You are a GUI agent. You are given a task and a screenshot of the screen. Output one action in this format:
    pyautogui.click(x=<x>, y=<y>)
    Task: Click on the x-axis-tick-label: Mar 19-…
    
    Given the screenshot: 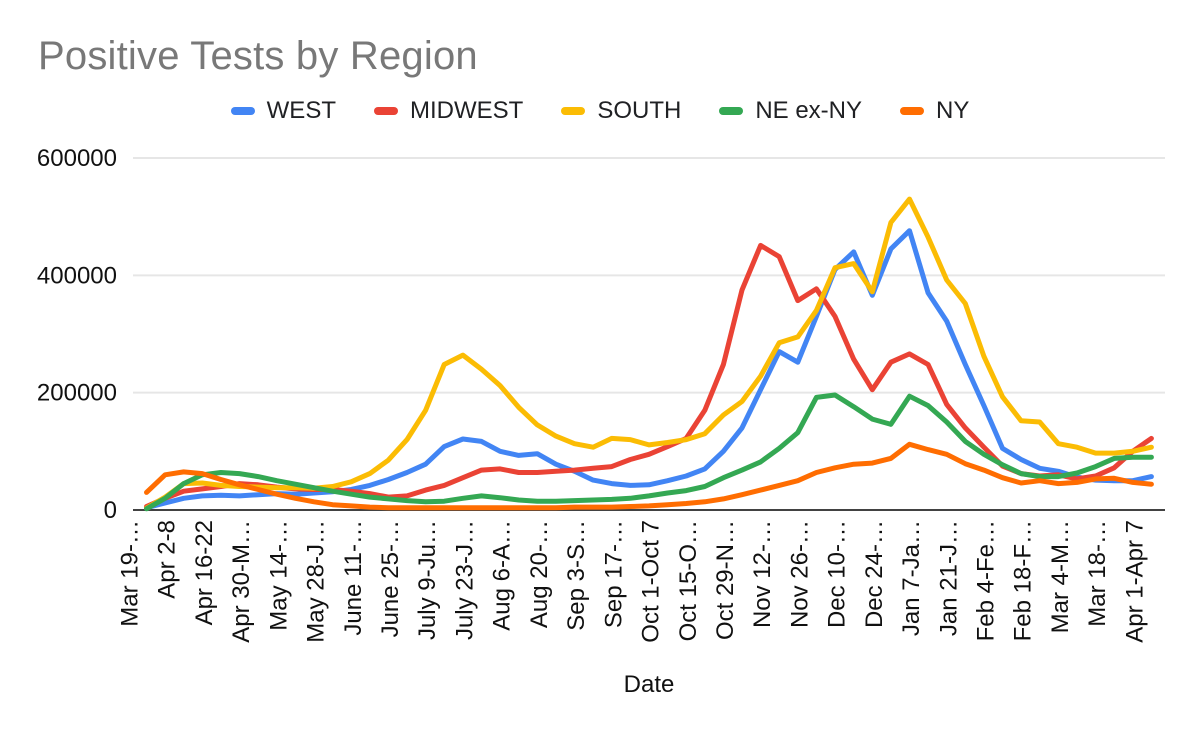 What is the action you would take?
    pyautogui.click(x=130, y=573)
    